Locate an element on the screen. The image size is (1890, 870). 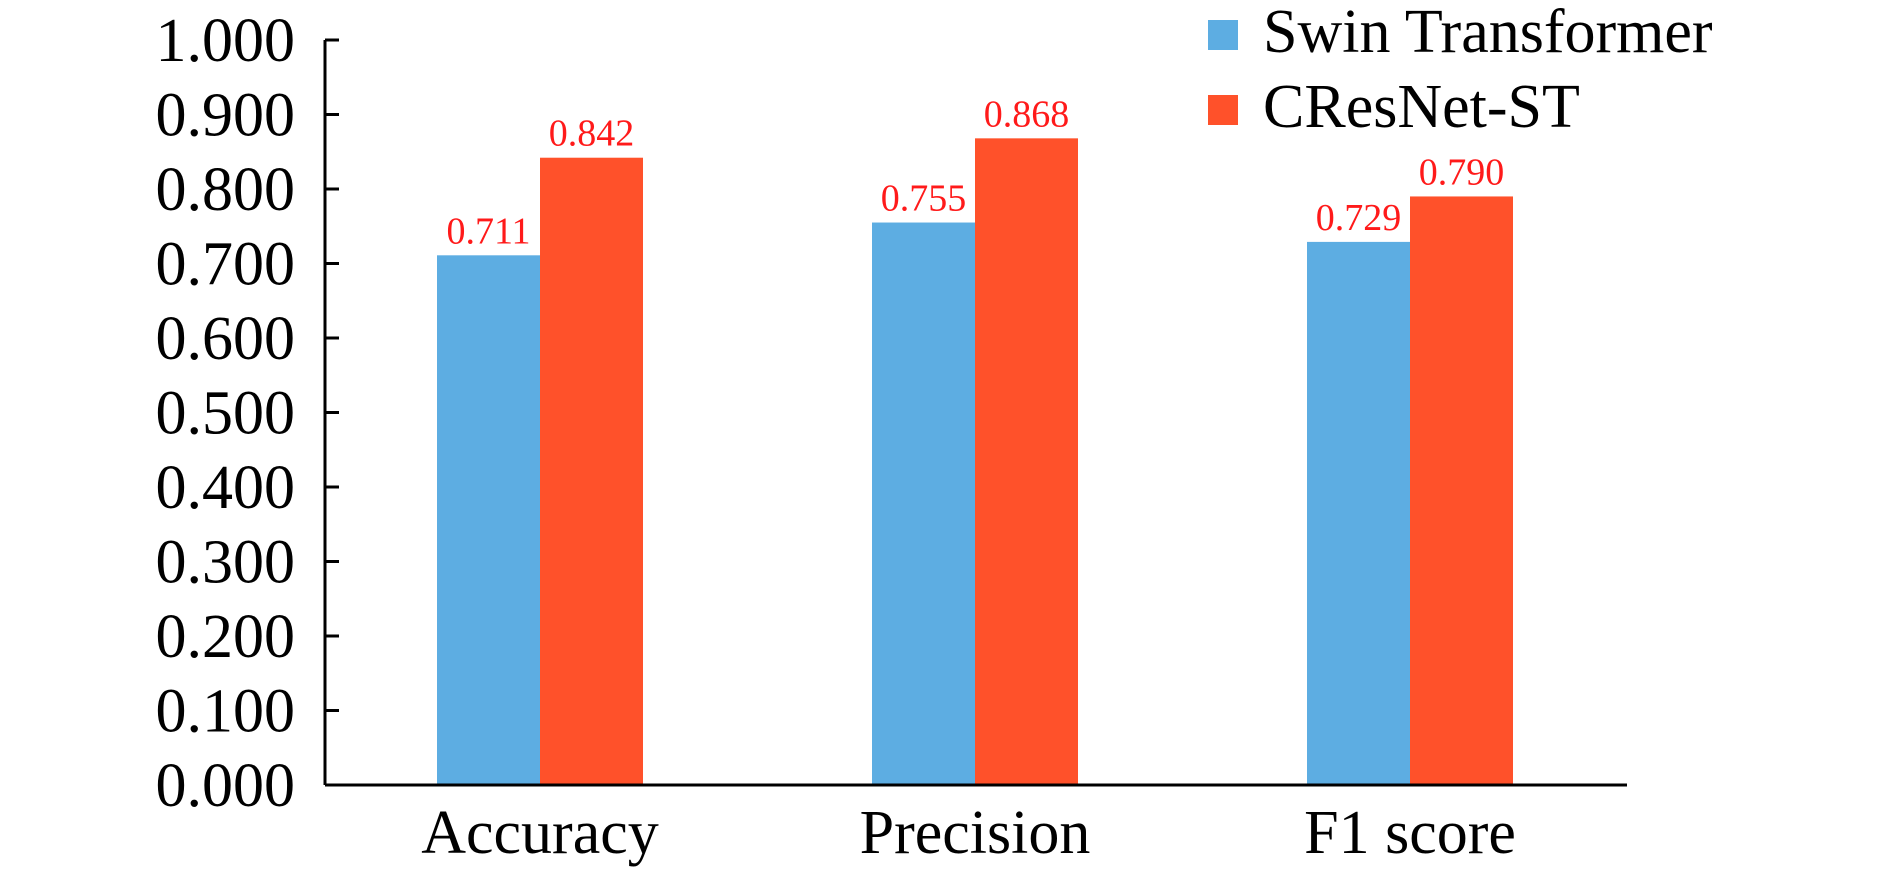
bar-swin-transformer-f1-score is located at coordinates (1358, 513).